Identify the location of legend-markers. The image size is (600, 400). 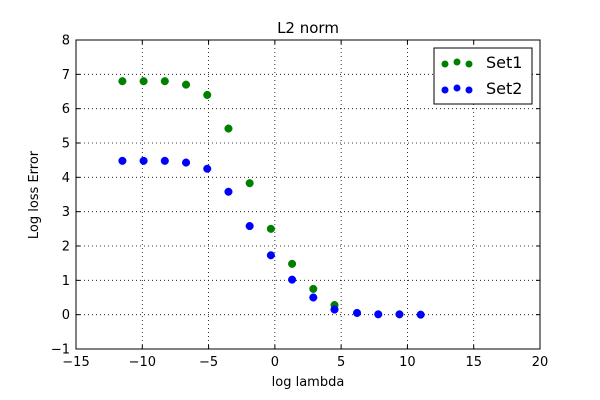
(457, 76).